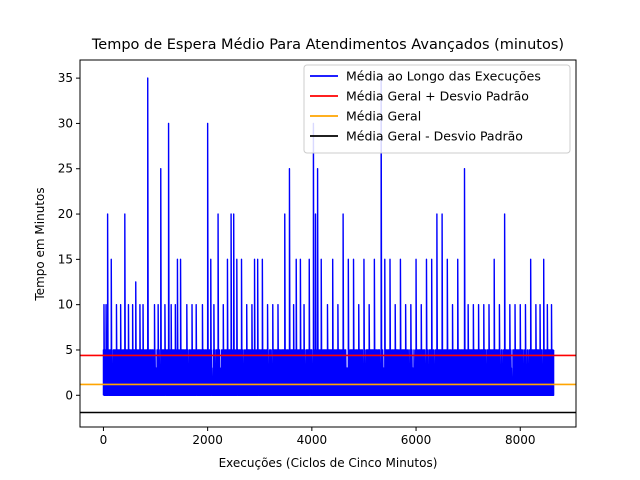 The width and height of the screenshot is (640, 480). What do you see at coordinates (328, 463) in the screenshot?
I see `x-axis-label: Execuções (Ciclos de Cinco Minutos)` at bounding box center [328, 463].